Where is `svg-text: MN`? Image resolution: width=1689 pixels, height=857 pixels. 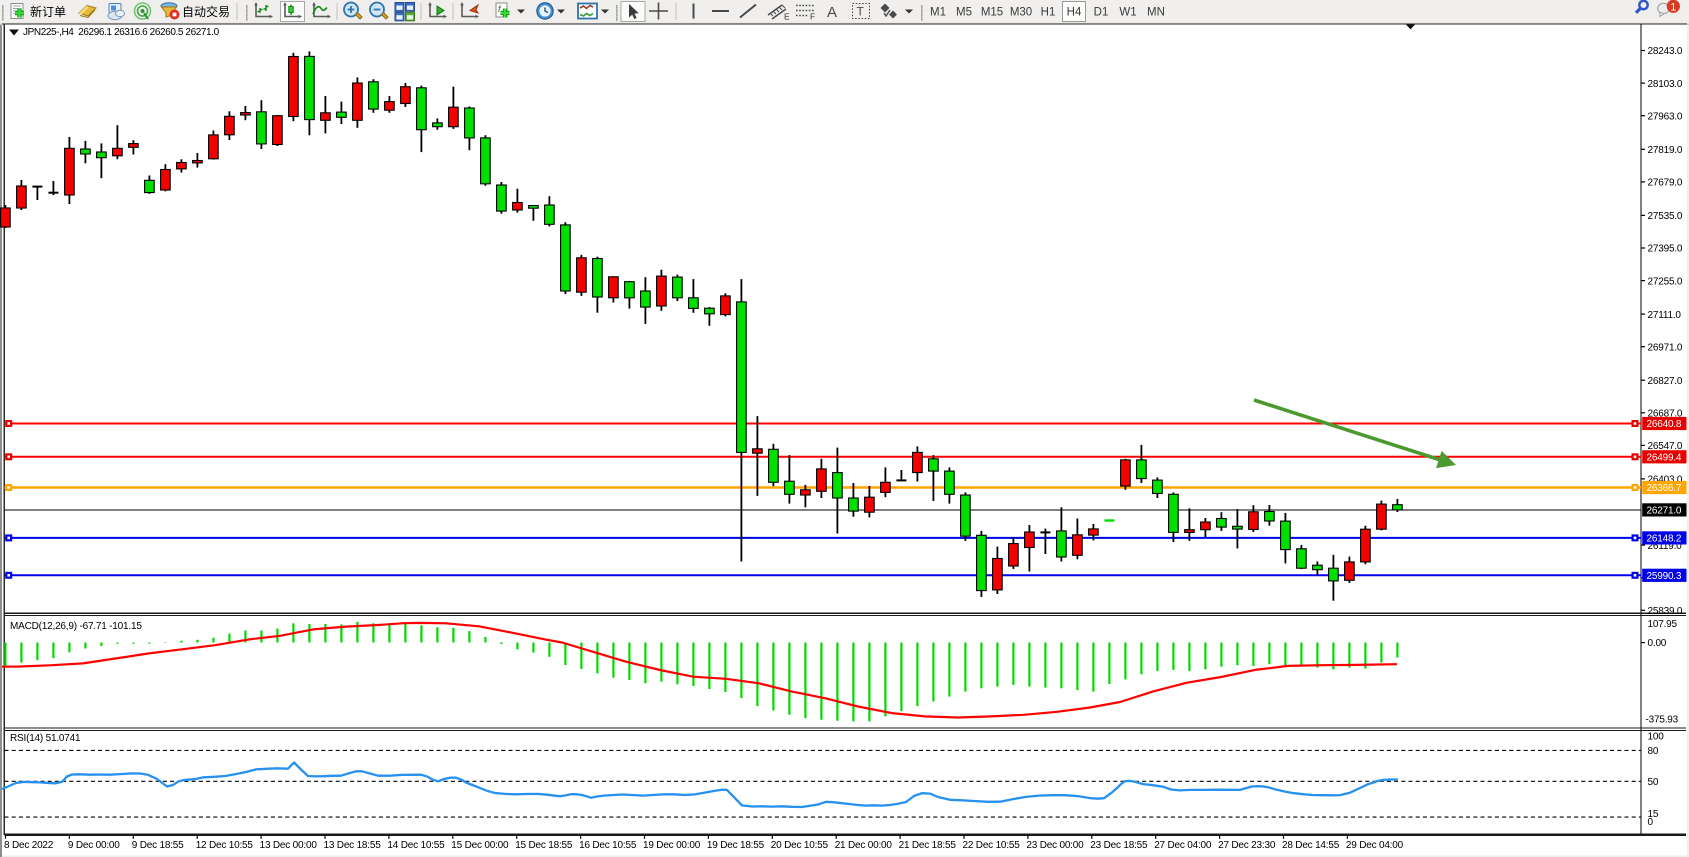 svg-text: MN is located at coordinates (1156, 13).